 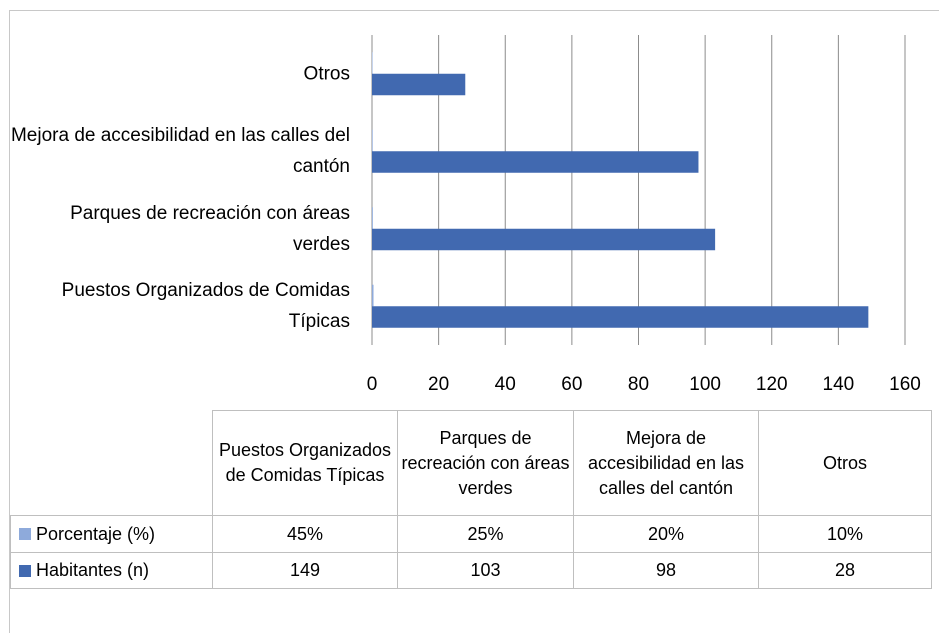 What do you see at coordinates (905, 384) in the screenshot?
I see `x-tick-label: 160` at bounding box center [905, 384].